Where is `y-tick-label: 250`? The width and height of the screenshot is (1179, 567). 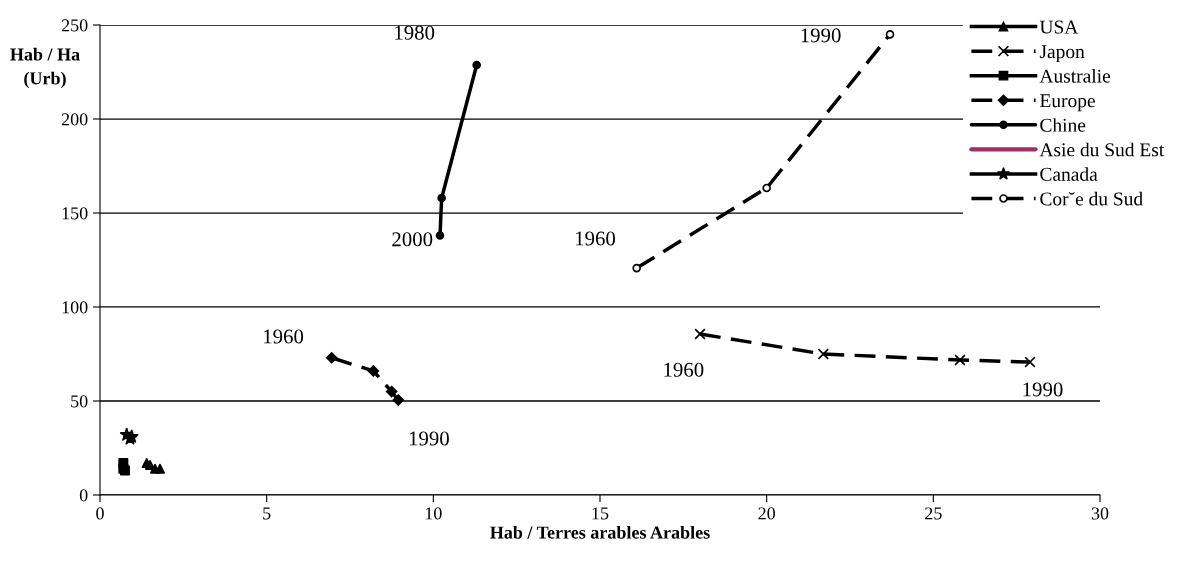 y-tick-label: 250 is located at coordinates (74, 25).